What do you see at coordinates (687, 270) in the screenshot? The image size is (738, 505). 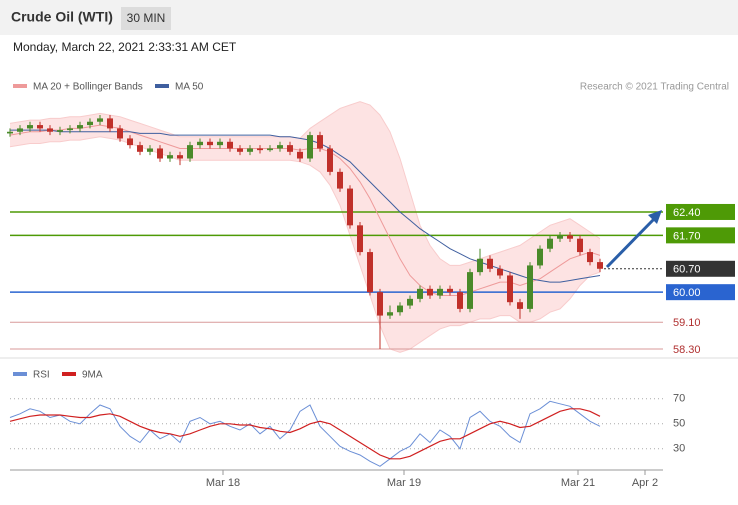 I see `level-label: 60.70` at bounding box center [687, 270].